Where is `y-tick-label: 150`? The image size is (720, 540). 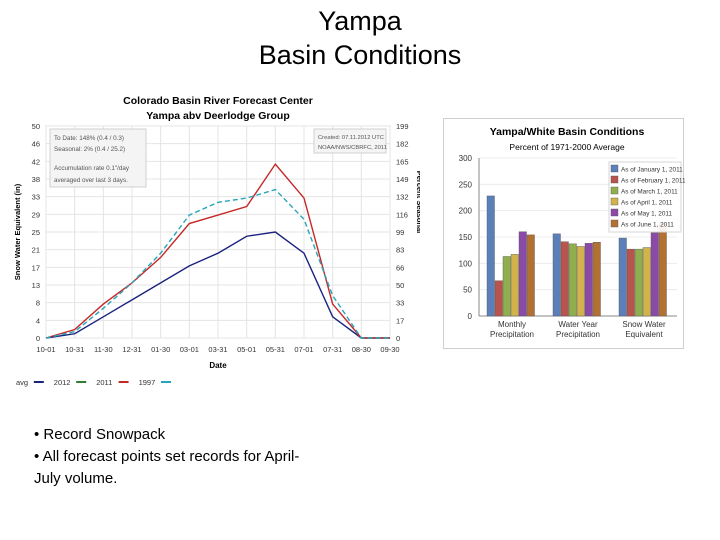 y-tick-label: 150 is located at coordinates (466, 237).